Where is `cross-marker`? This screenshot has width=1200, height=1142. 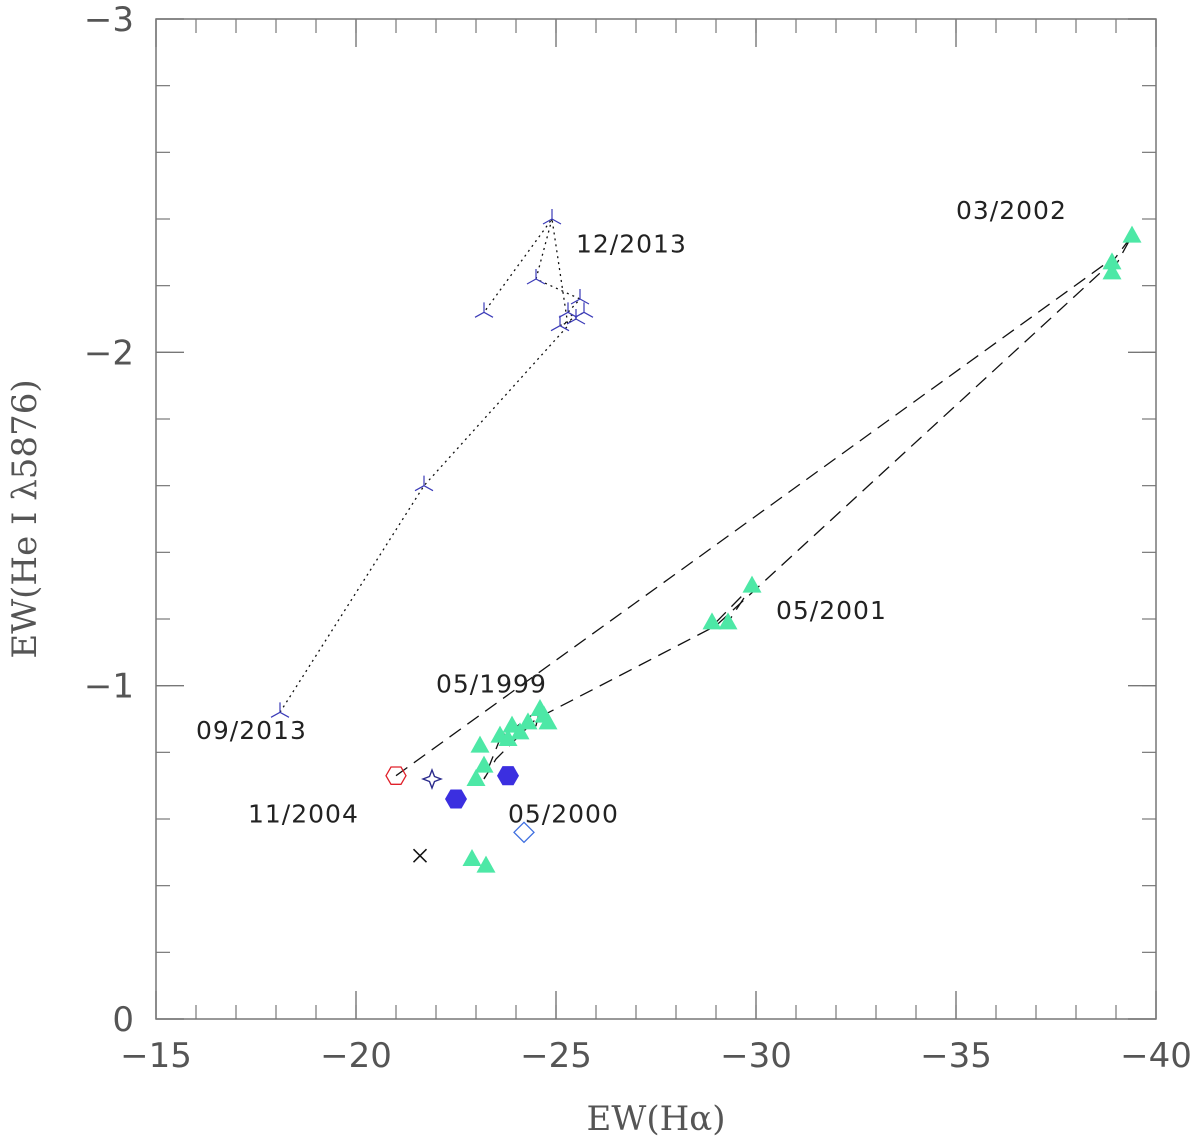 cross-marker is located at coordinates (420, 855).